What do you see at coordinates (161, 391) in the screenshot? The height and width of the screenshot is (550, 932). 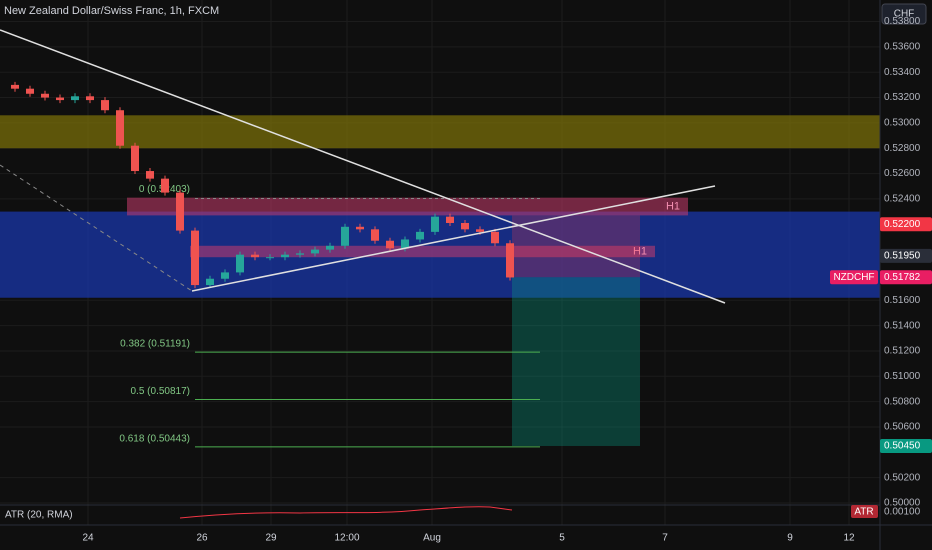 I see `fib-label: 0.5 (0.50817)` at bounding box center [161, 391].